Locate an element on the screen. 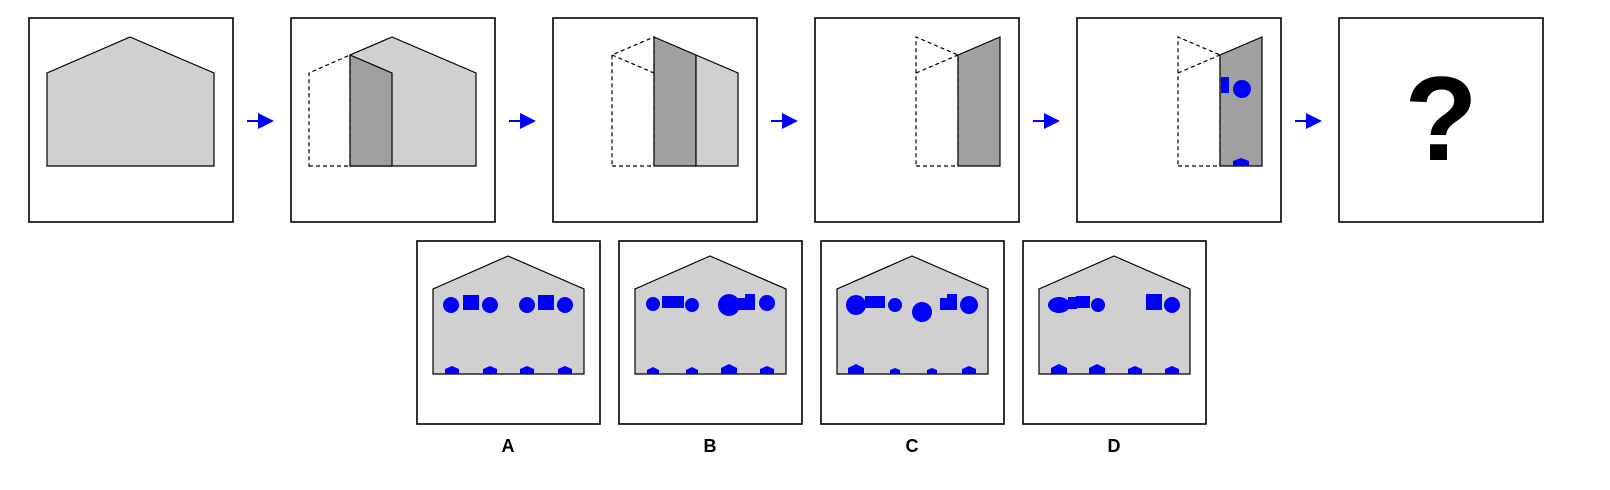 The image size is (1610, 490). house-shape is located at coordinates (130, 101).